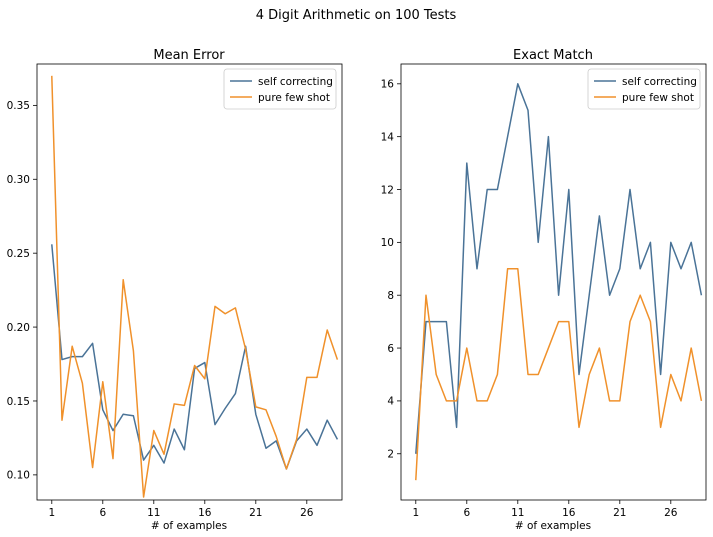 The width and height of the screenshot is (713, 537). What do you see at coordinates (619, 513) in the screenshot?
I see `exact-match-xtick-label: 21` at bounding box center [619, 513].